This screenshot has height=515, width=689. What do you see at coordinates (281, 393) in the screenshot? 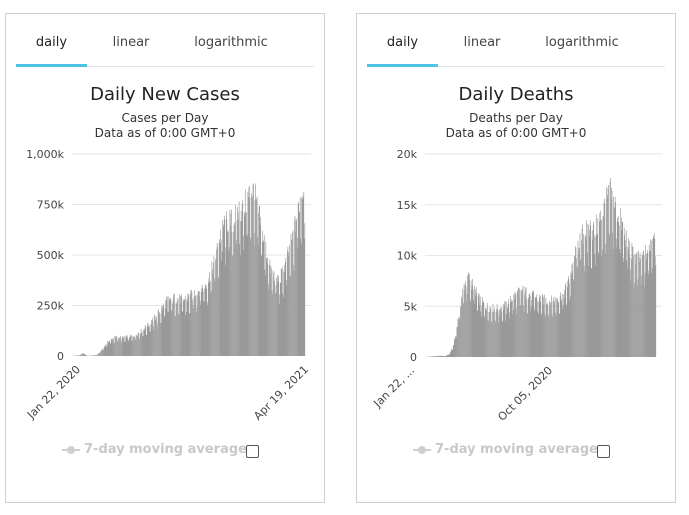
I see `x-tick-label: Apr 19, 2021` at bounding box center [281, 393].